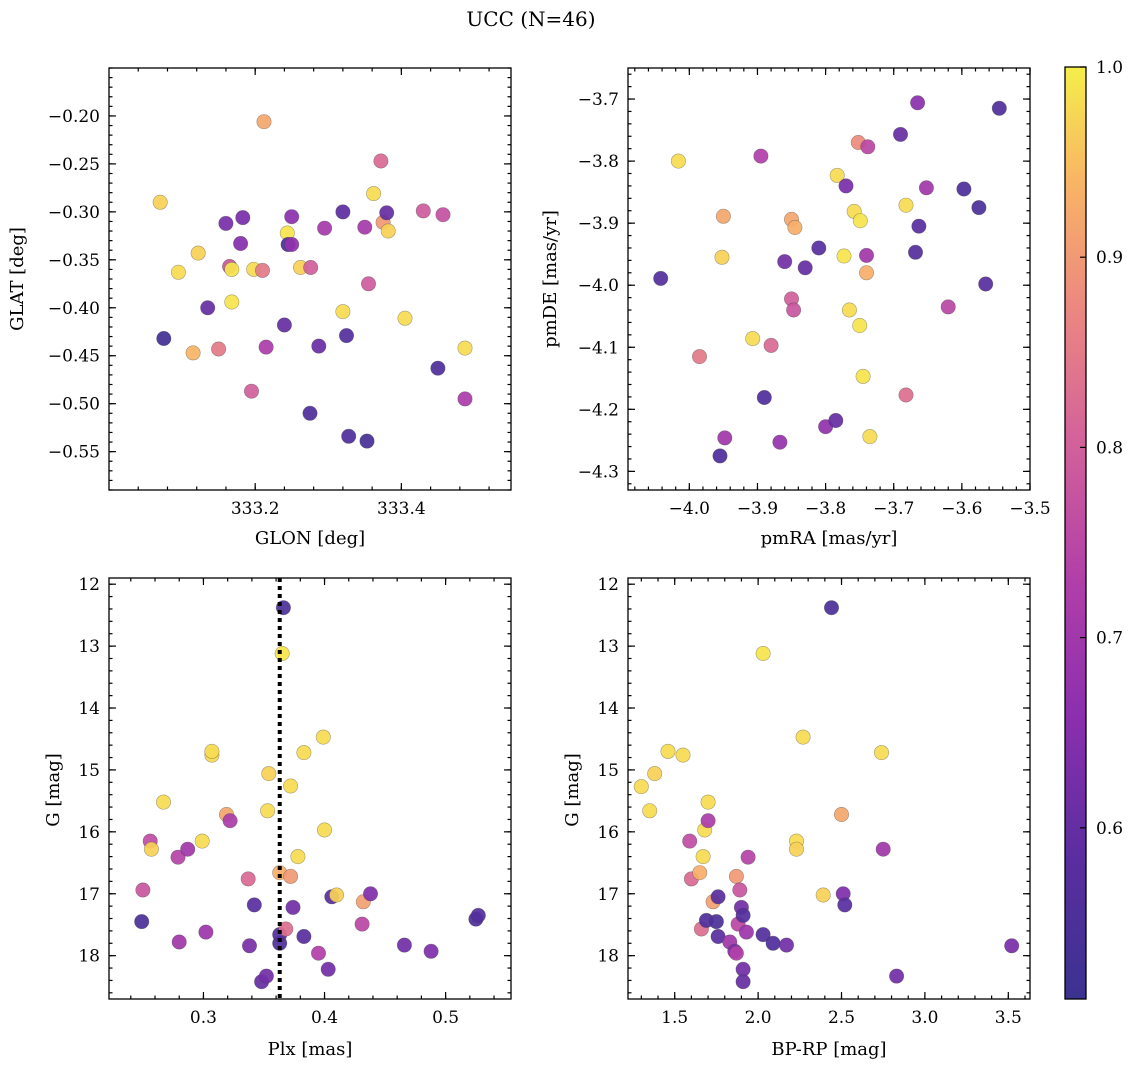  Describe the element at coordinates (324, 1018) in the screenshot. I see `plx-x-tick-label: 0.4` at that location.